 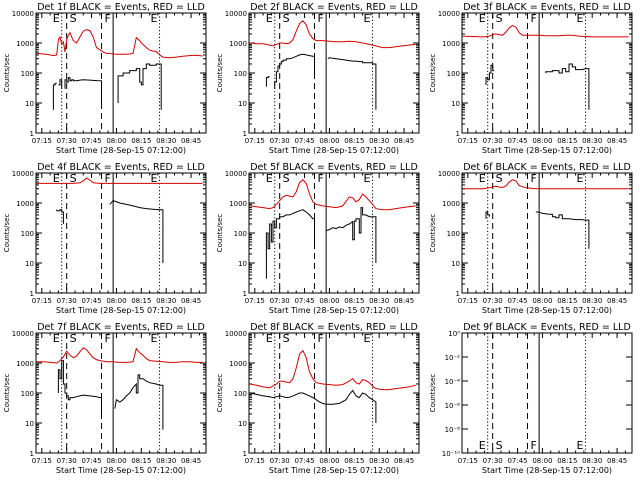 I want to click on panel-title: Det 3f BLACK = Events, RED = LLD, so click(x=547, y=7).